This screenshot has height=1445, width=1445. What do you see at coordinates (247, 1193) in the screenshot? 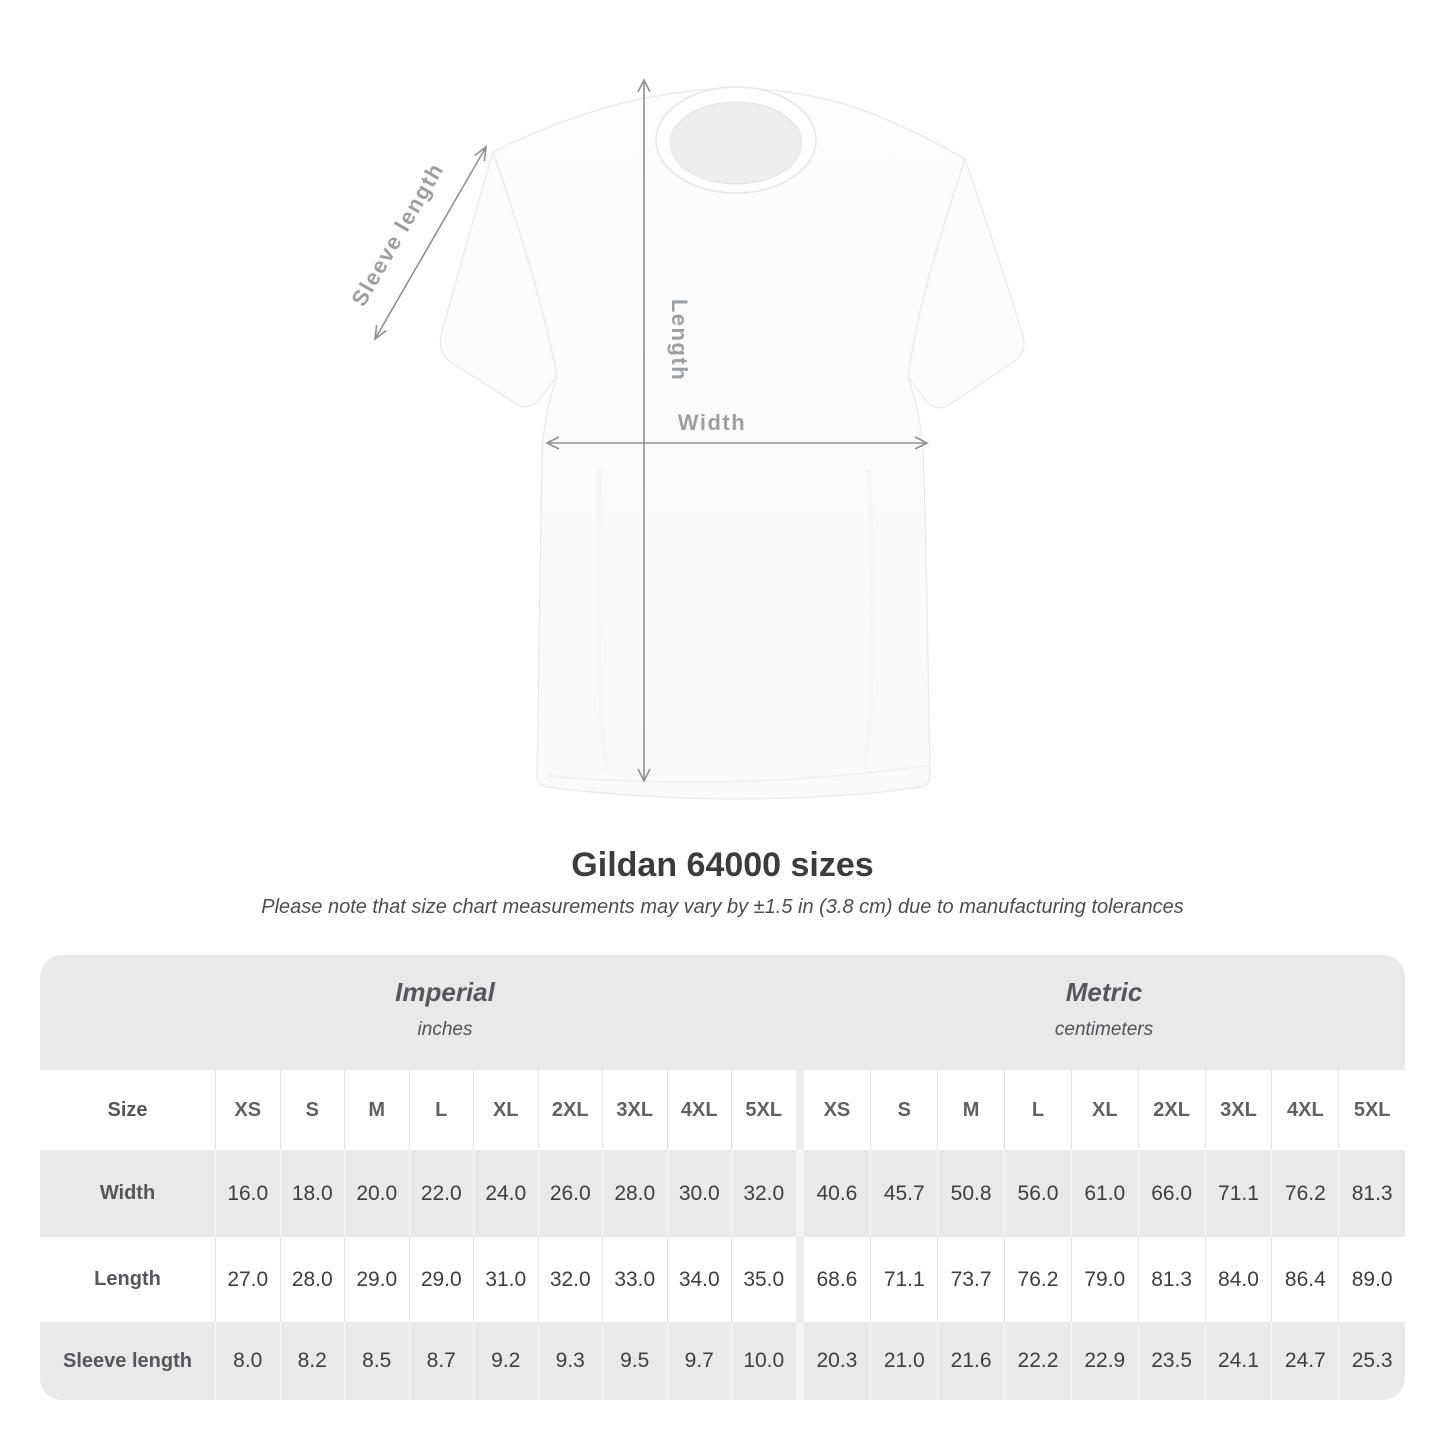
I see `value-cell: 16.0` at bounding box center [247, 1193].